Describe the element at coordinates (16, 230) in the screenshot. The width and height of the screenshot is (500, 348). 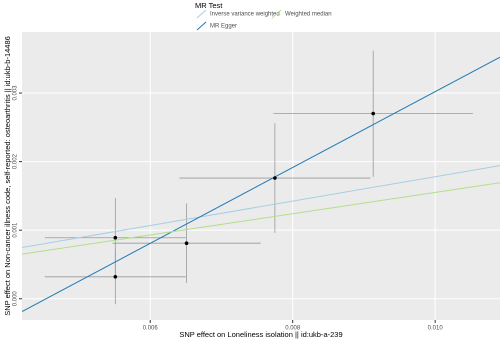
I see `y-tick-label: 0.001` at that location.